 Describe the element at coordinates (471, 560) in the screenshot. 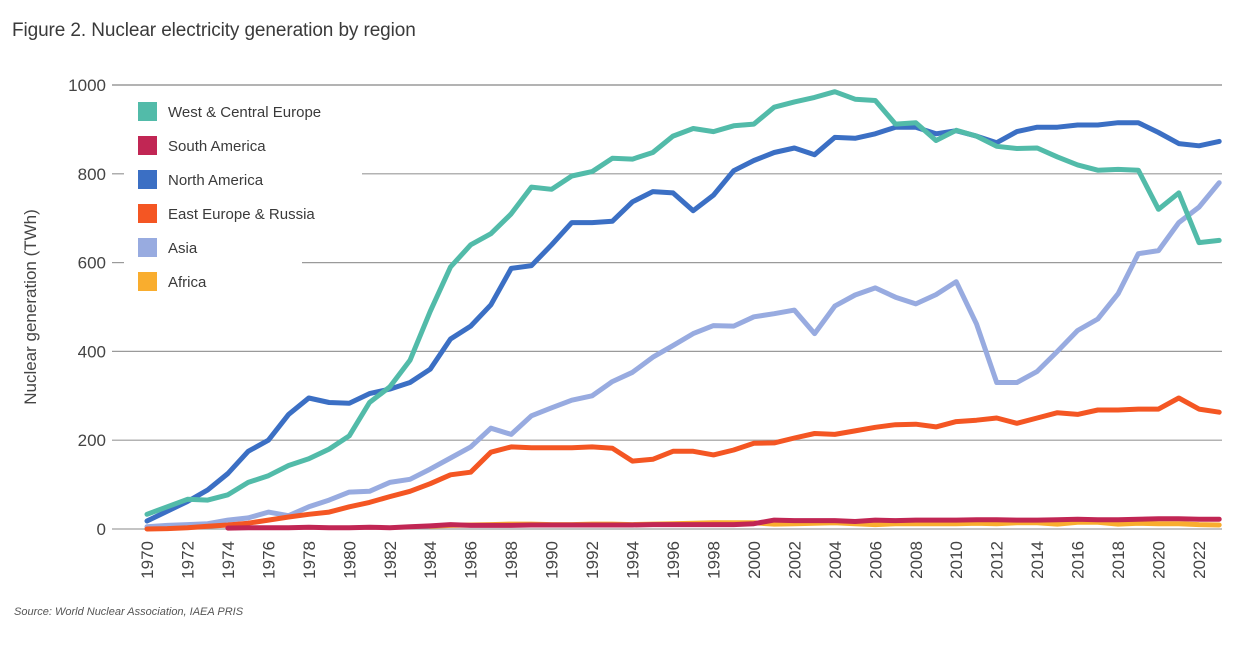

I see `x-tick-label: 1986` at that location.